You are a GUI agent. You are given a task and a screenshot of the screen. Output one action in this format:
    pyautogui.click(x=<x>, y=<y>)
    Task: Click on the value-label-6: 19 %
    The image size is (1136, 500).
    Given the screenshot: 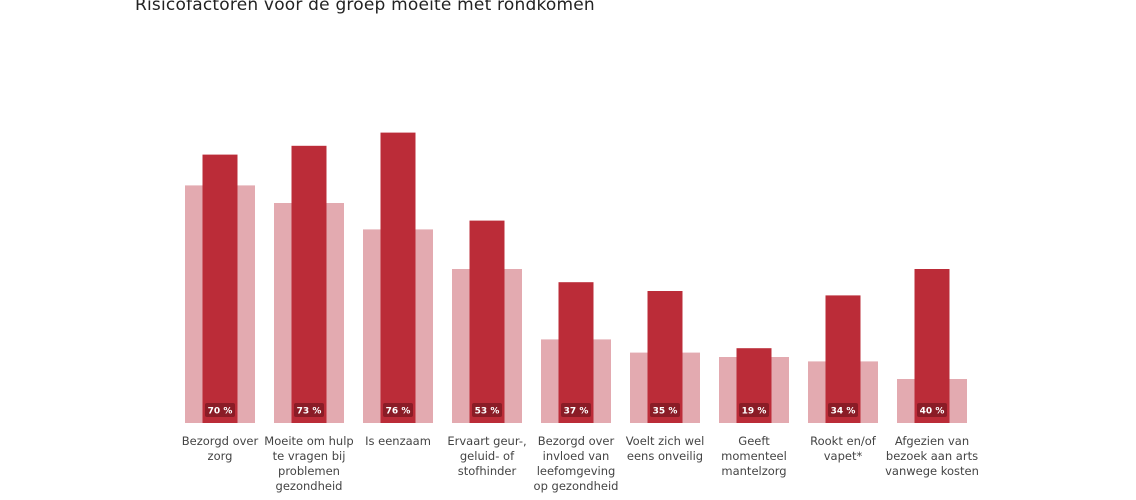 What is the action you would take?
    pyautogui.click(x=754, y=412)
    